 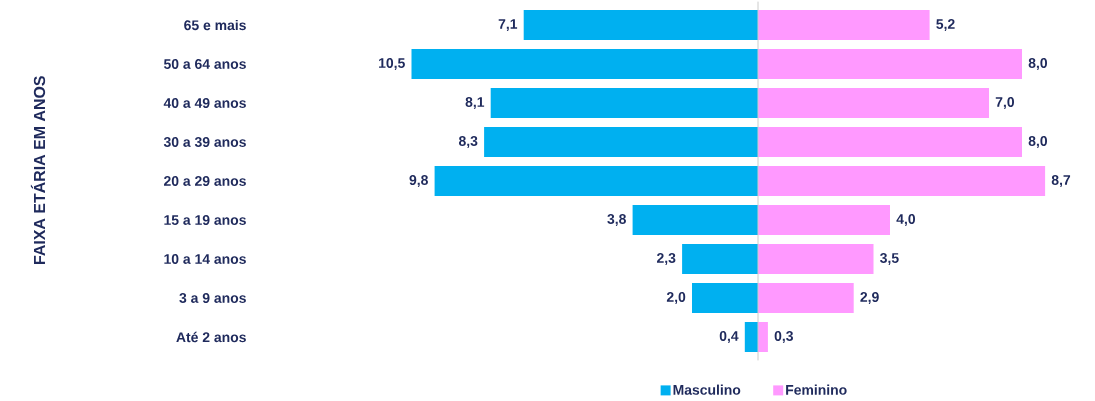 What do you see at coordinates (666, 259) in the screenshot?
I see `data-label: 2,3` at bounding box center [666, 259].